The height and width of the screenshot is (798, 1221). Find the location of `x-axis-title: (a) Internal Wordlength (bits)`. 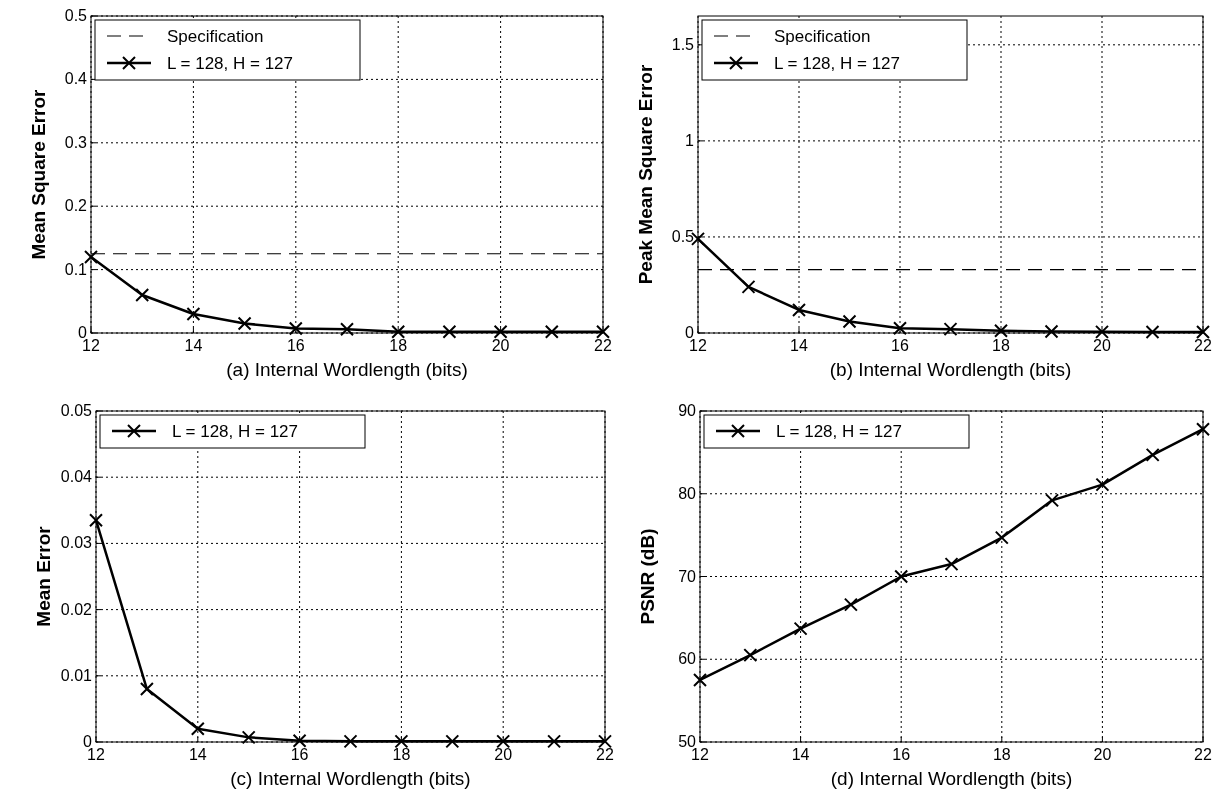

x-axis-title: (a) Internal Wordlength (bits) is located at coordinates (347, 369).